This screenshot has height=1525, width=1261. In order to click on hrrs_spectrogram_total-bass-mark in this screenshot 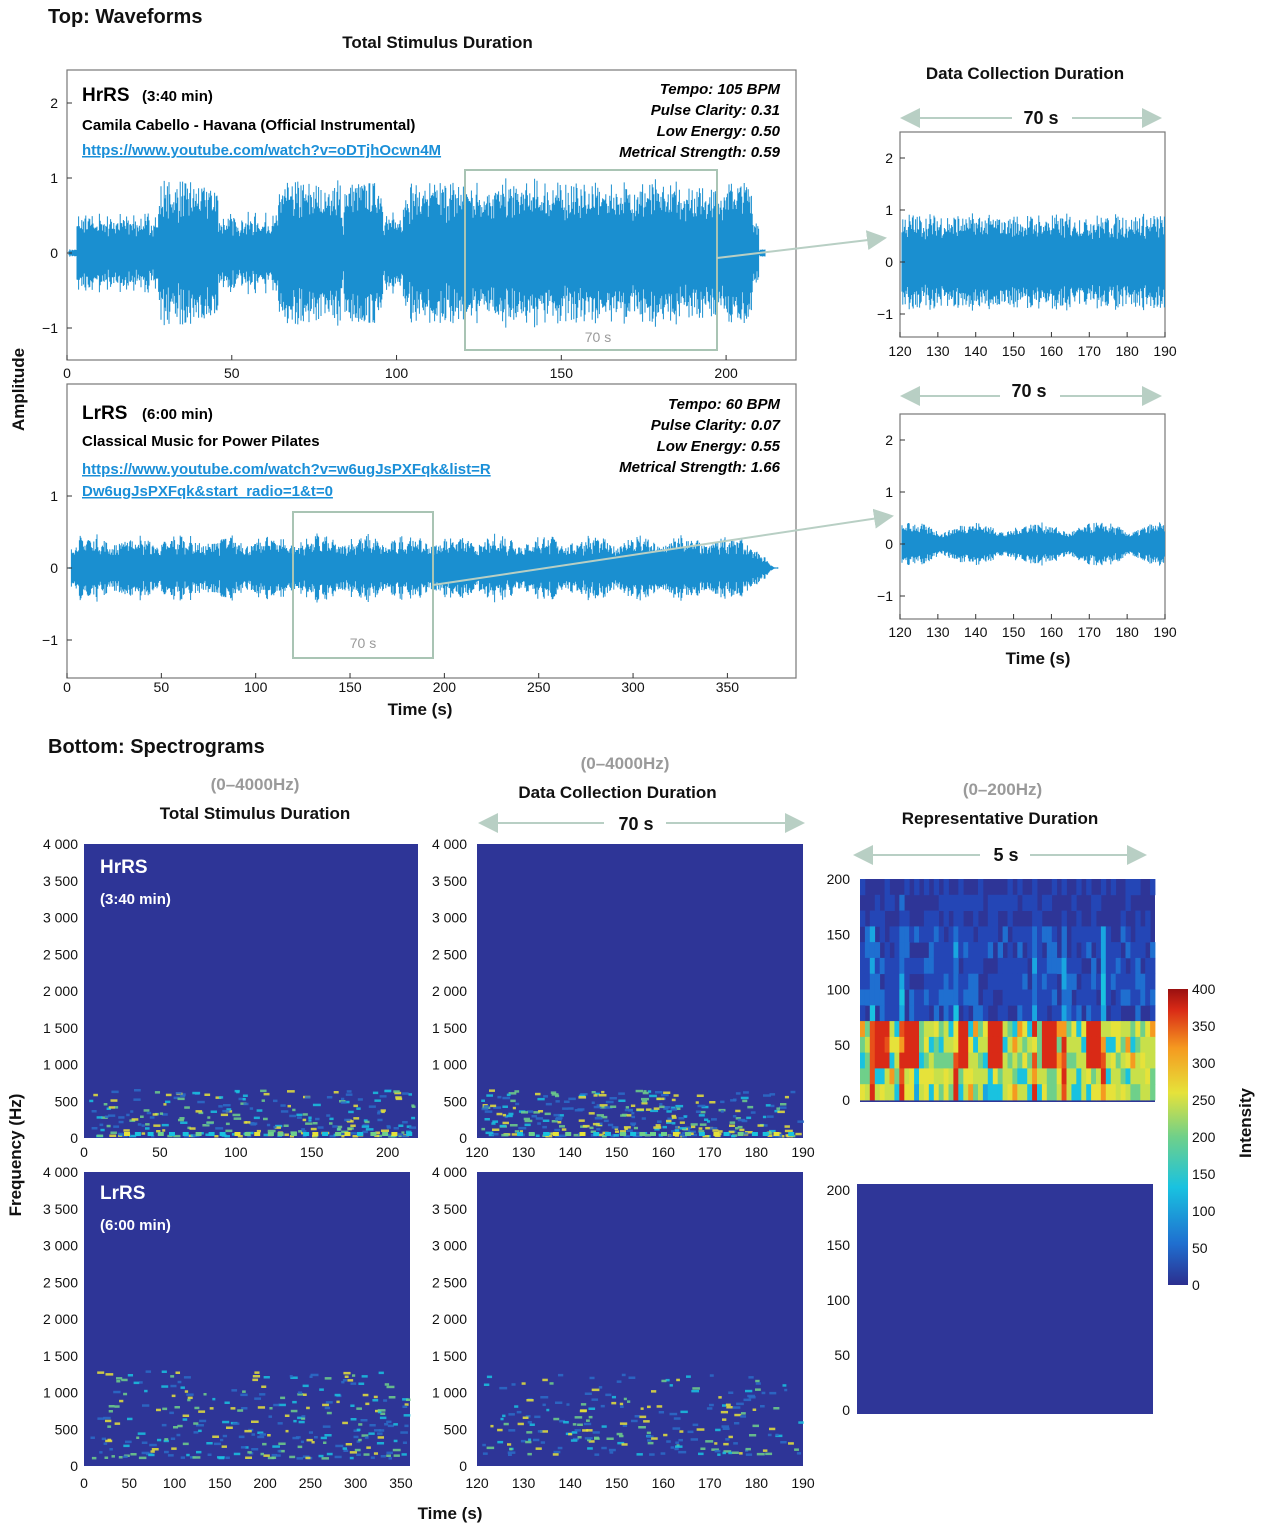, I will do `click(137, 1134)`.